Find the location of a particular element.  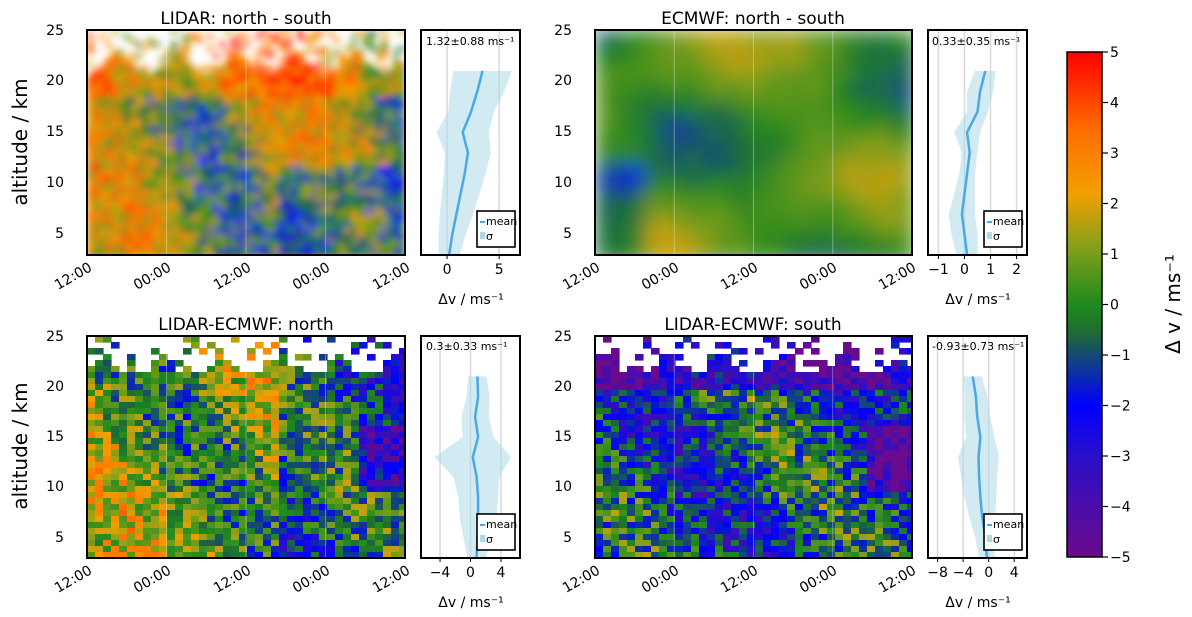

profile-stat: 0.33±0.35 ms⁻¹ is located at coordinates (976, 41).